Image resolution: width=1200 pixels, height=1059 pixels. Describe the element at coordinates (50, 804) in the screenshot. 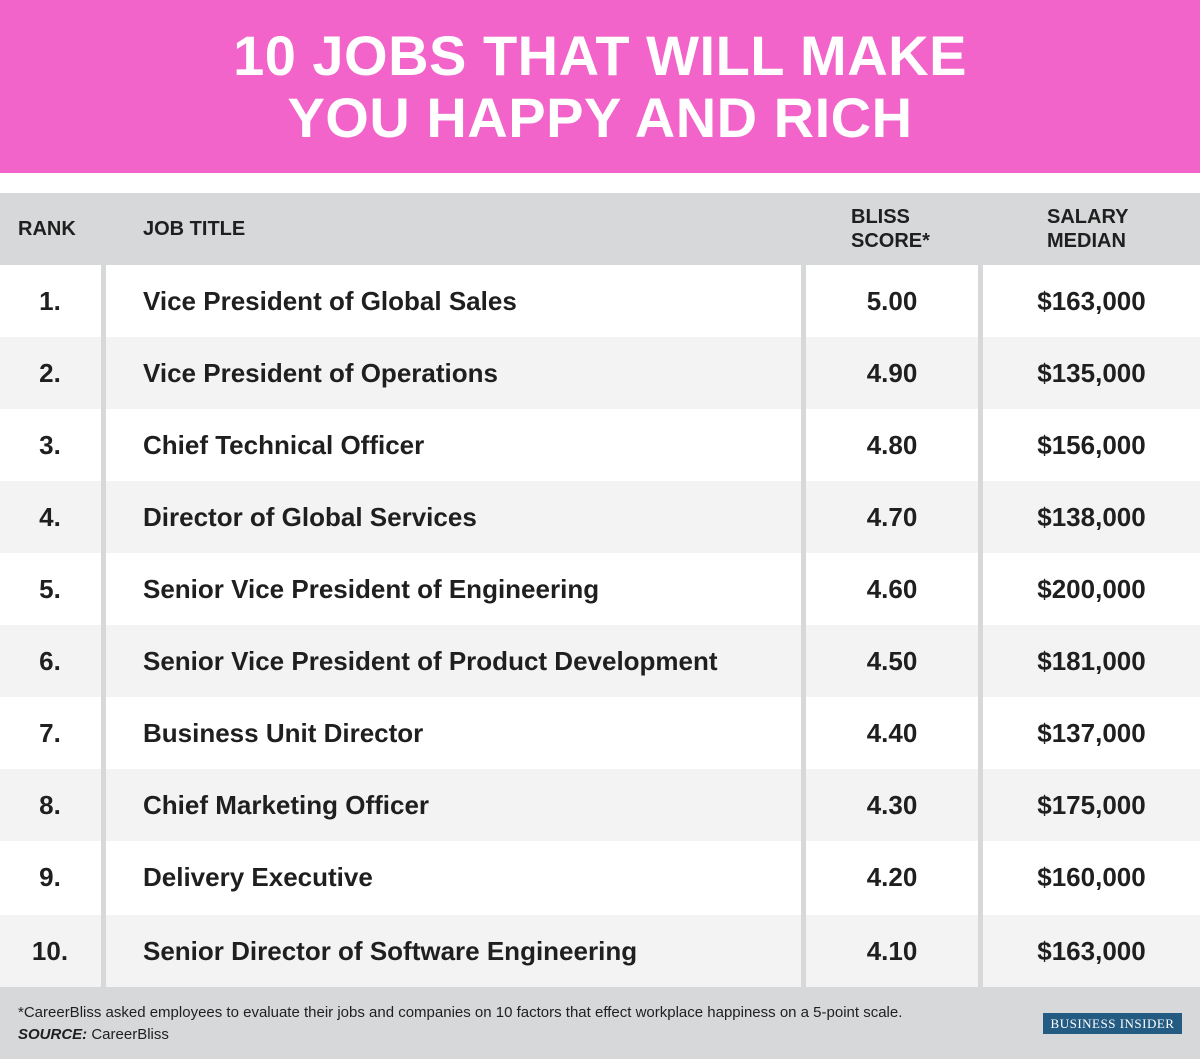

I see `rank-cell: 8.` at that location.